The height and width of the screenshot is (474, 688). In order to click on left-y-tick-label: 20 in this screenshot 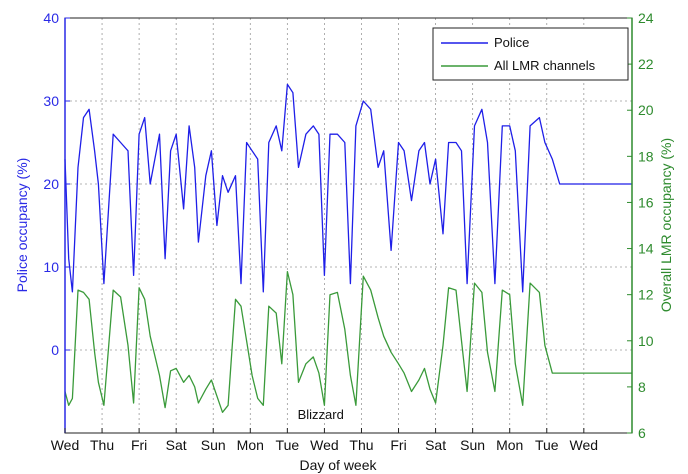, I will do `click(51, 184)`.